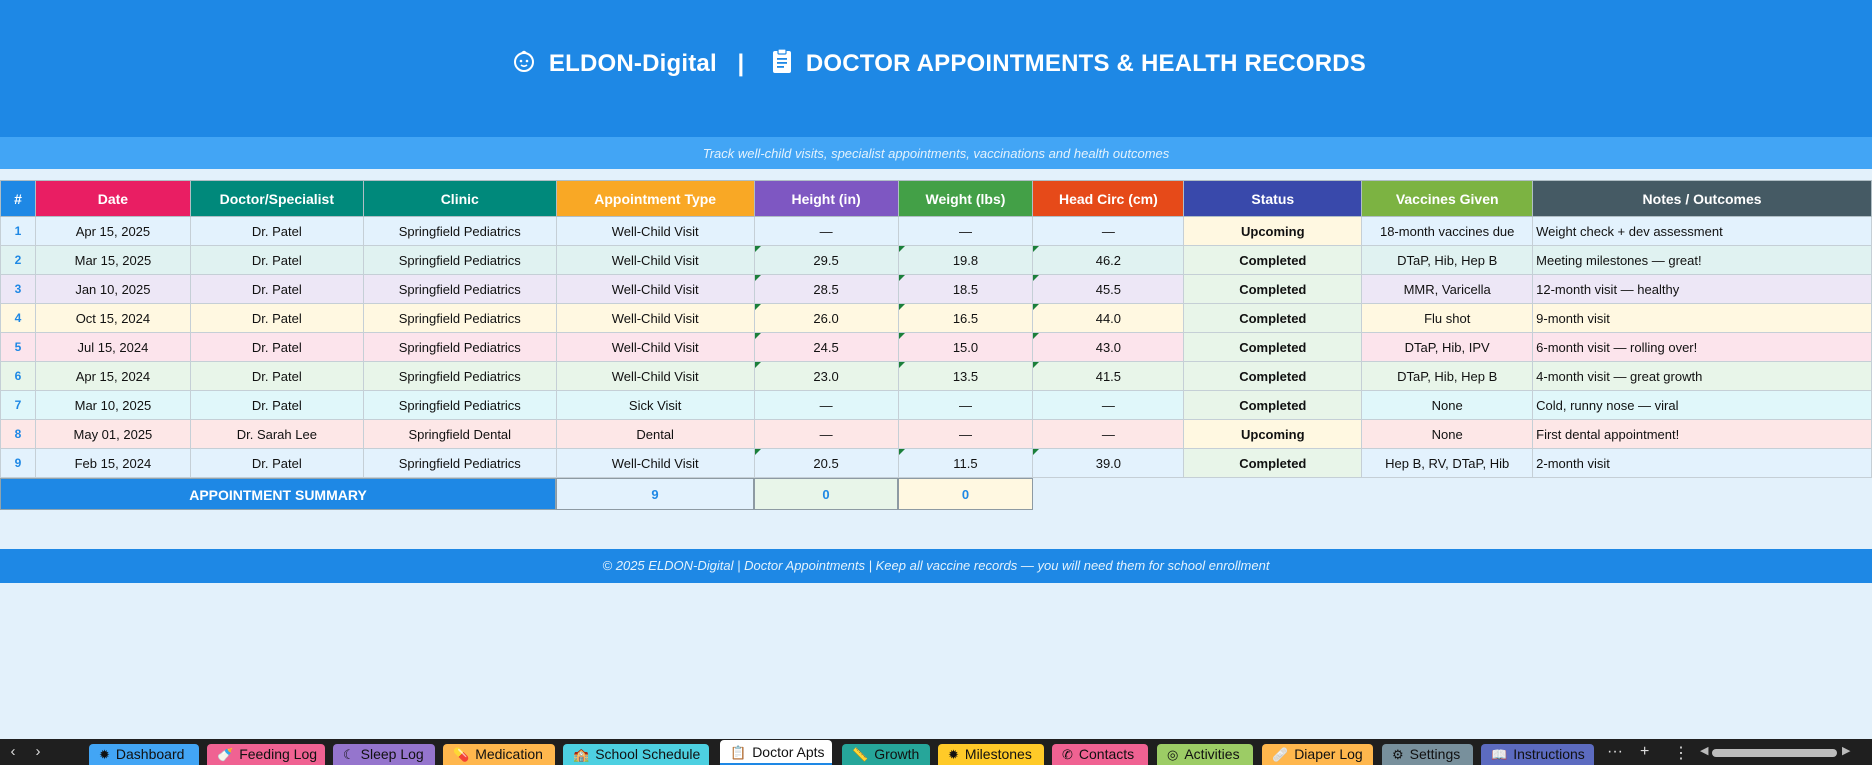 This screenshot has height=765, width=1872. What do you see at coordinates (1702, 376) in the screenshot?
I see `notes-cell: 4-month visit — great growth` at bounding box center [1702, 376].